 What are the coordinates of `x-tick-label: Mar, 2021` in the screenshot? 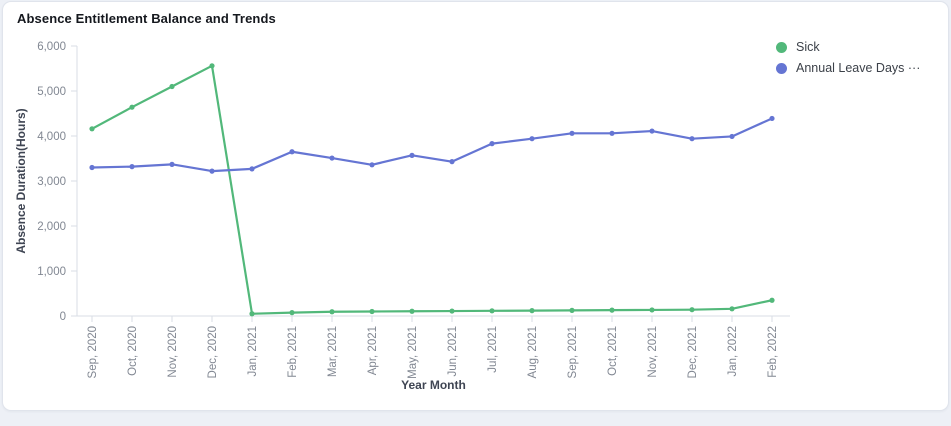 It's located at (333, 351).